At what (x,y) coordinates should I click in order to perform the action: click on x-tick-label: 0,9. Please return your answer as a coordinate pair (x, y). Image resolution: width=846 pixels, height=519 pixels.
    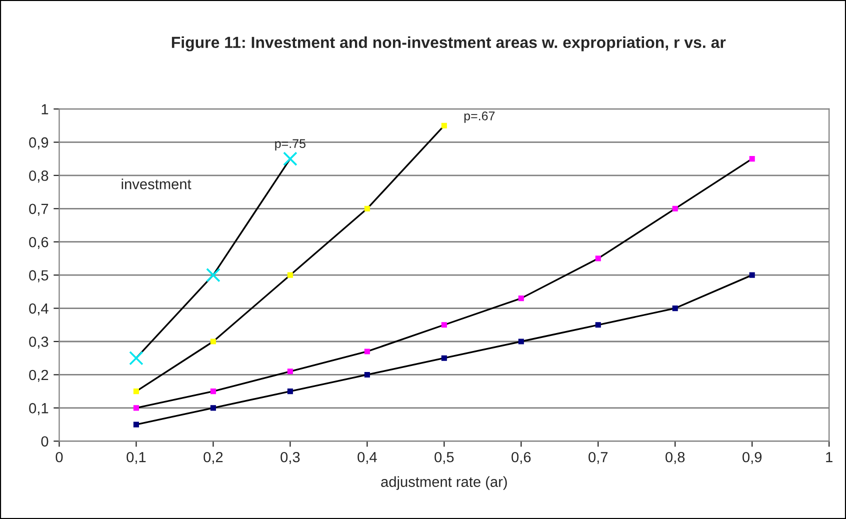
    Looking at the image, I should click on (752, 458).